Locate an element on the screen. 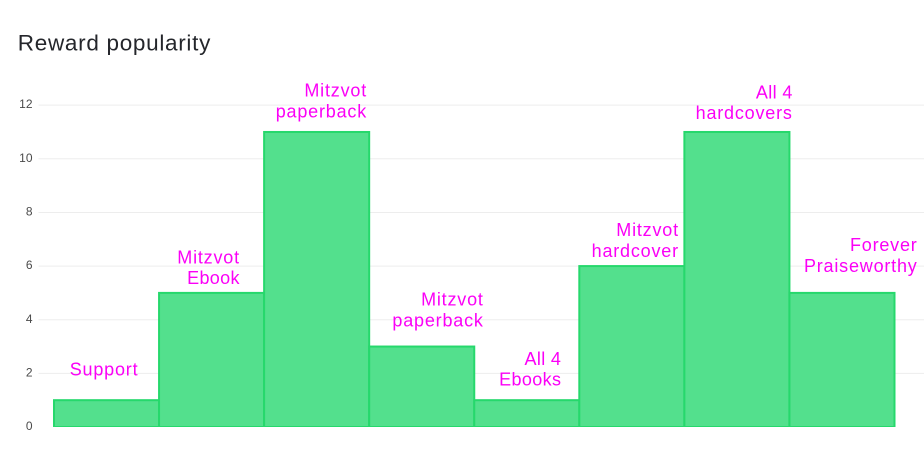 The image size is (924, 461). svg-text: Ebooks is located at coordinates (530, 380).